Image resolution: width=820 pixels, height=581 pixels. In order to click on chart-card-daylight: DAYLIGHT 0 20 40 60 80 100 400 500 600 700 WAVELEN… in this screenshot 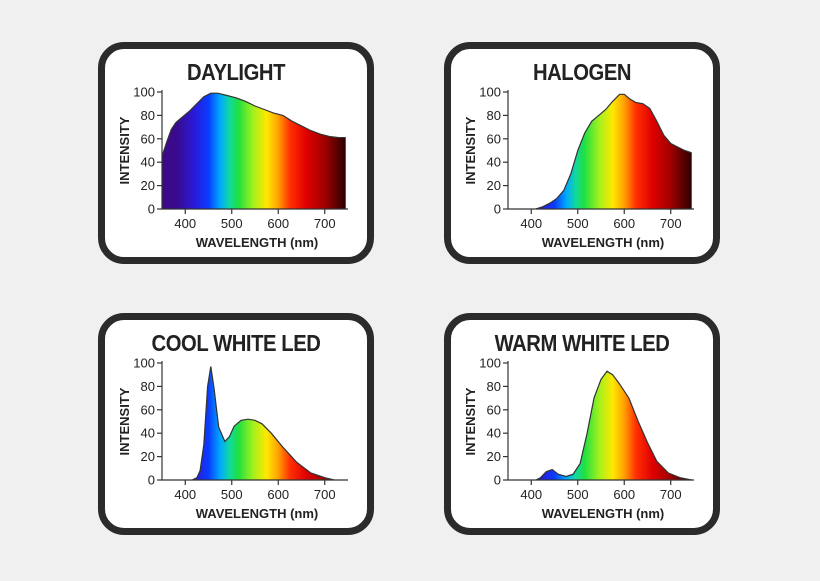, I will do `click(236, 153)`.